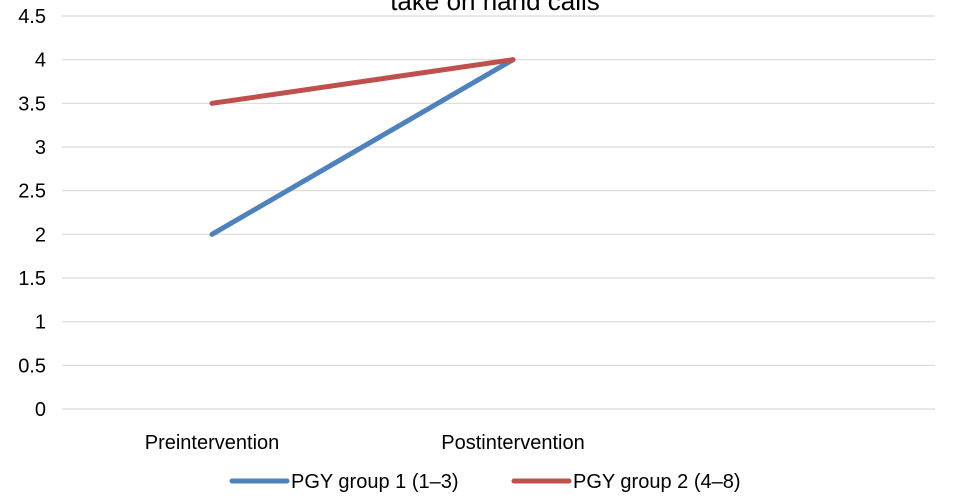 The width and height of the screenshot is (961, 500). I want to click on y-tick-label: 0.5, so click(32, 366).